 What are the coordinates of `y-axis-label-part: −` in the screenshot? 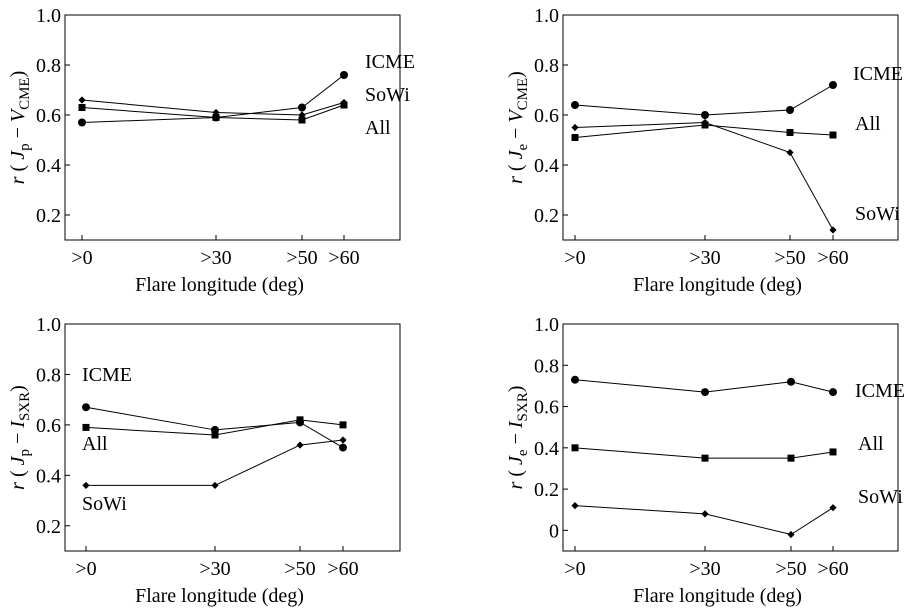 It's located at (18, 132).